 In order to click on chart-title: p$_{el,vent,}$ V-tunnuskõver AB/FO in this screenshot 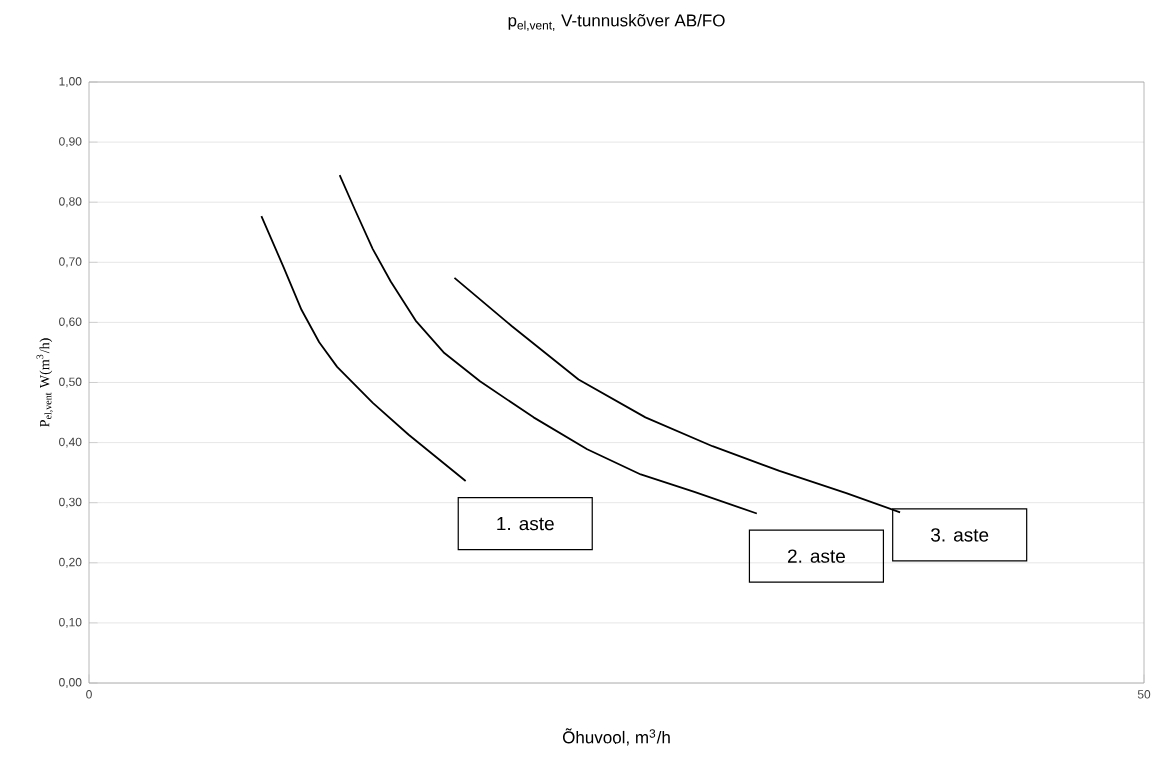, I will do `click(616, 22)`.